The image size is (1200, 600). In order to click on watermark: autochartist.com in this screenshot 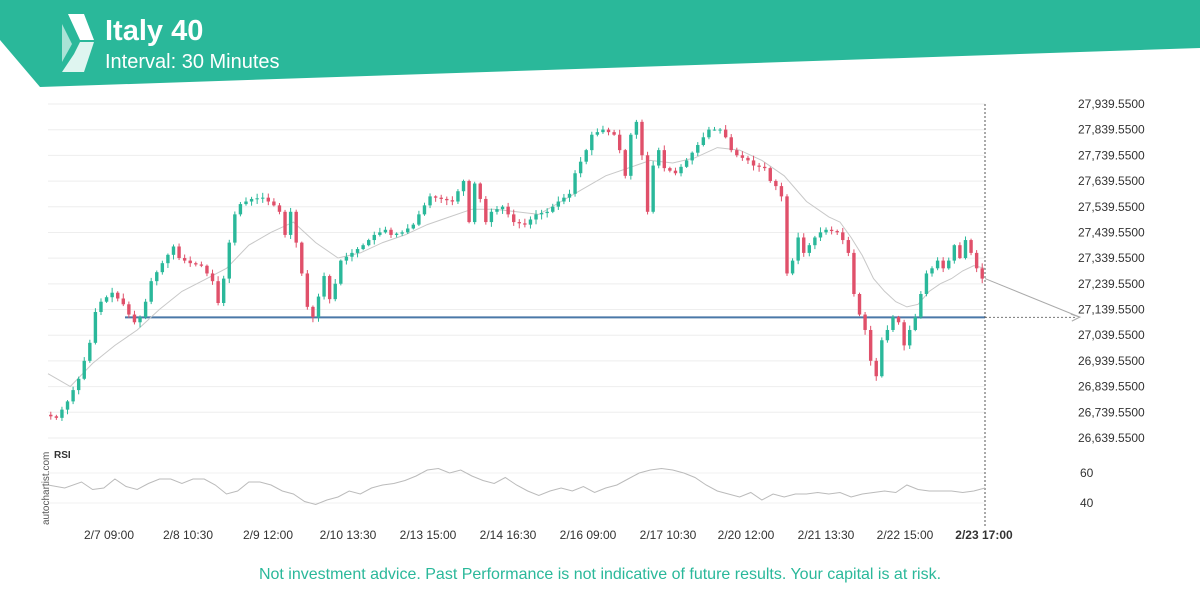, I will do `click(46, 488)`.